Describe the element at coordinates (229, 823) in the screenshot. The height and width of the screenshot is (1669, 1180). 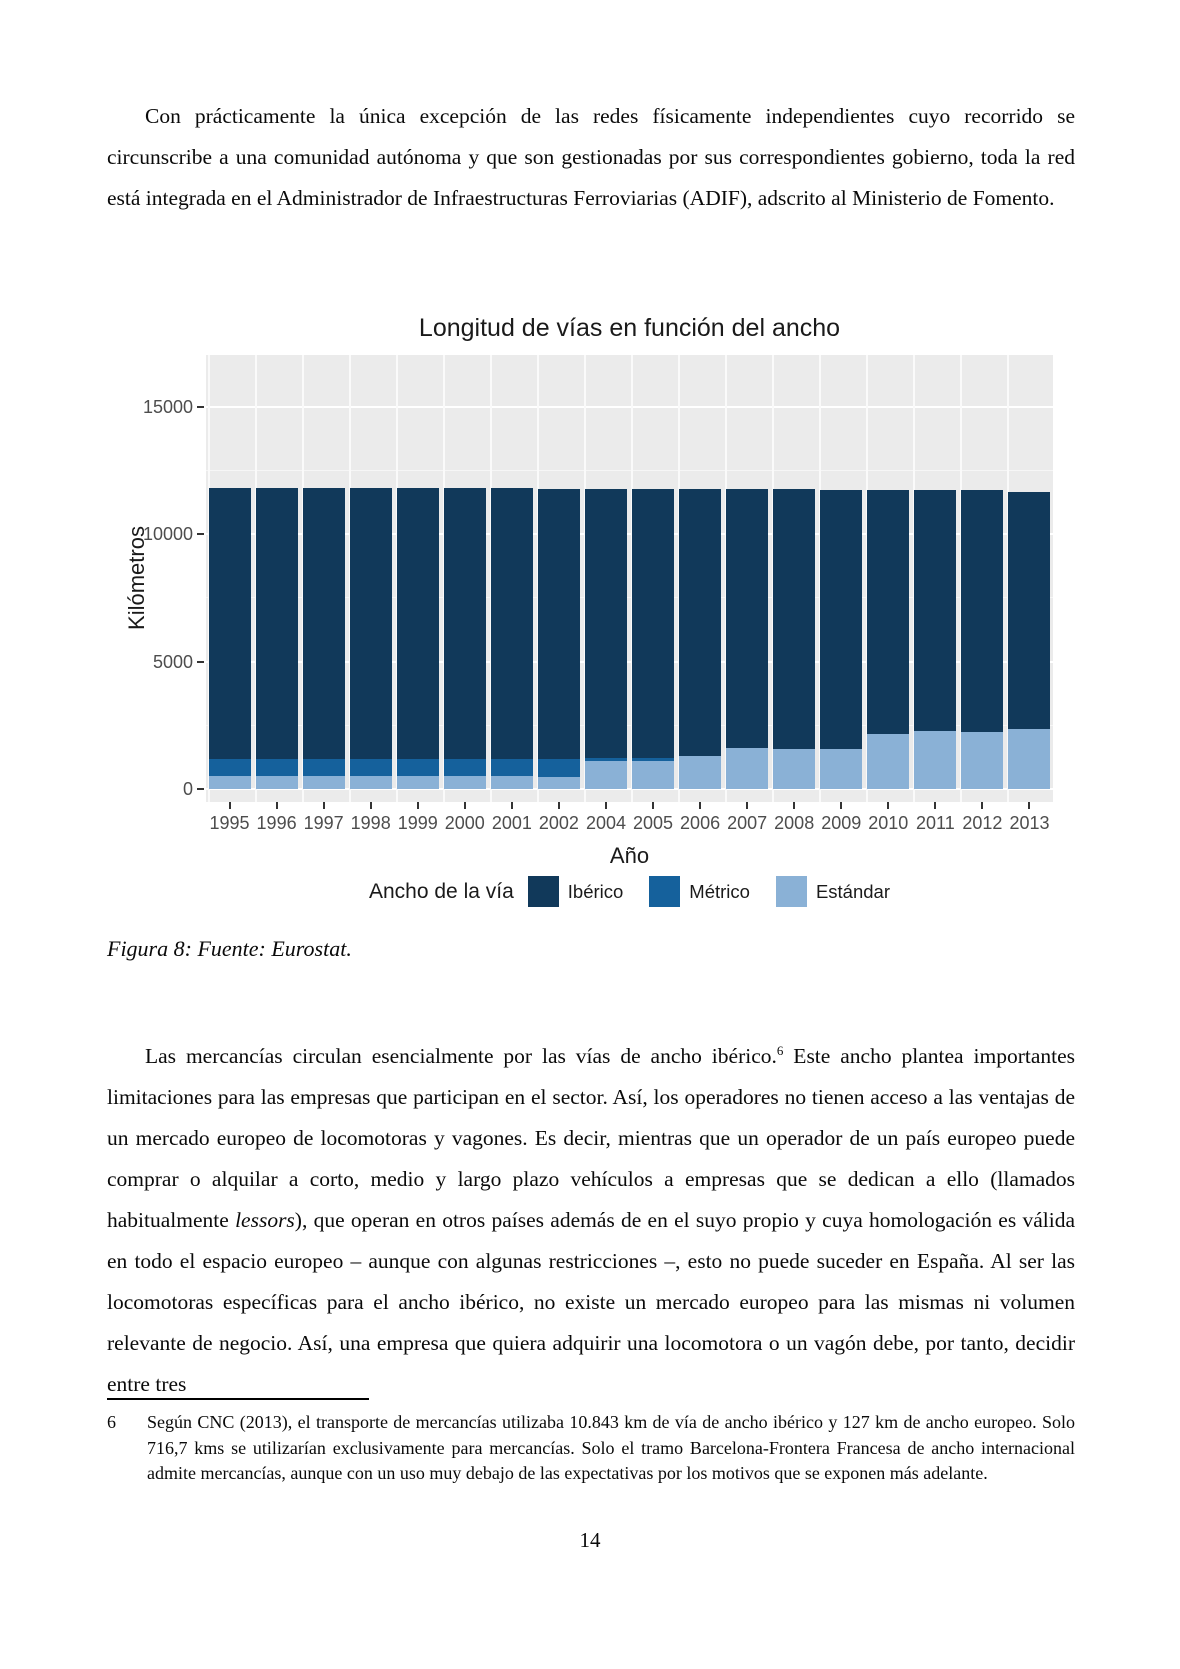
I see `x-tick-label-1995: 1995` at that location.